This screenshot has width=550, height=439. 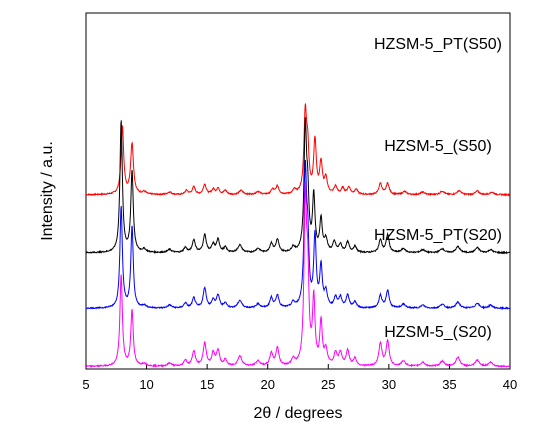 I want to click on x-tick-label: 25, so click(x=328, y=384).